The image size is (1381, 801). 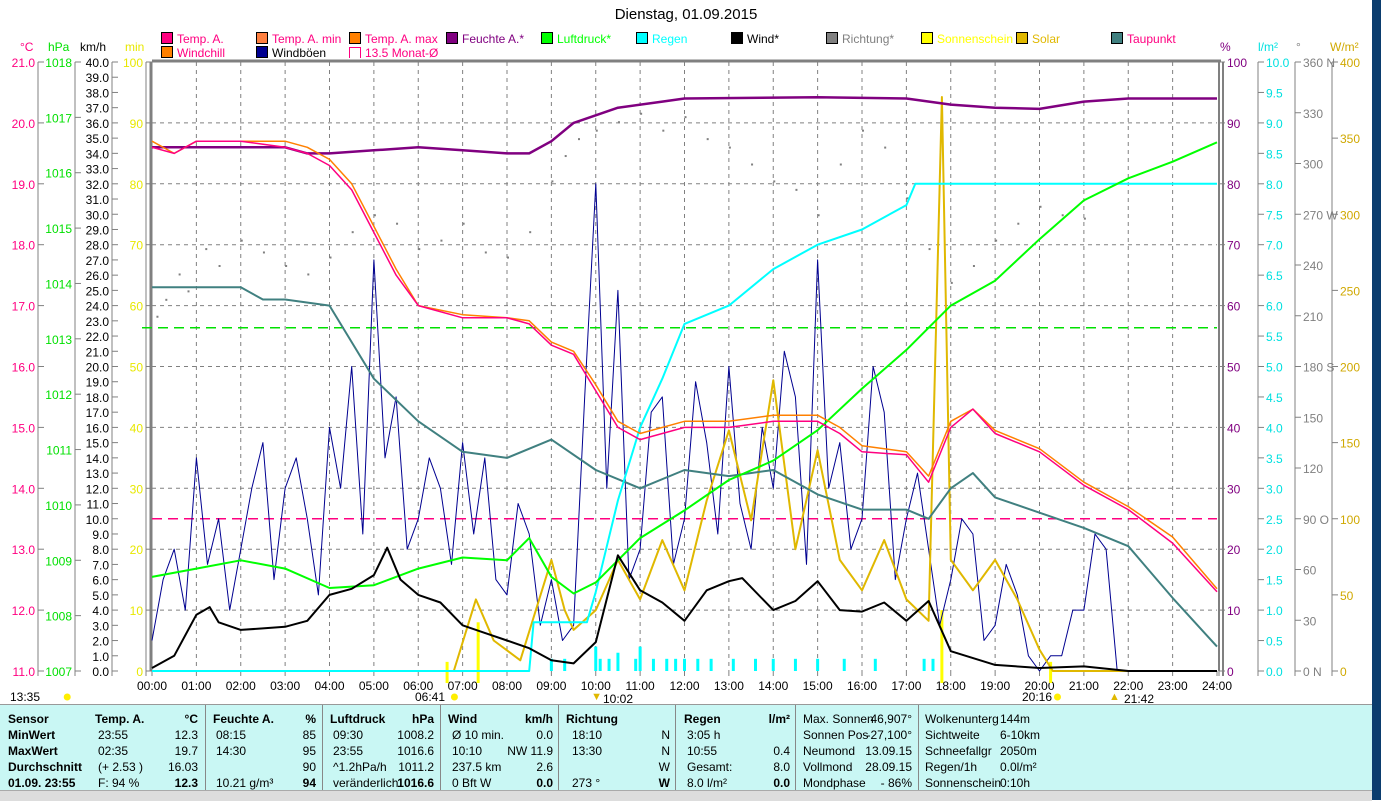 I want to click on stat-cell: 18:10, so click(x=587, y=735).